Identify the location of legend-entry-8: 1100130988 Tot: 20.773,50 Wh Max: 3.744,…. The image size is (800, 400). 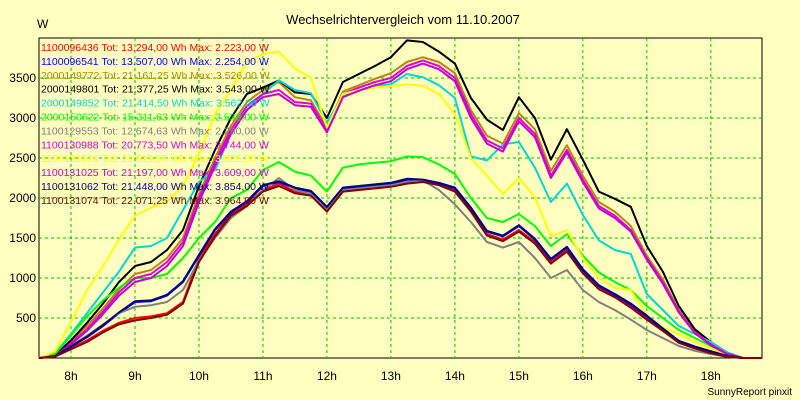
(155, 145).